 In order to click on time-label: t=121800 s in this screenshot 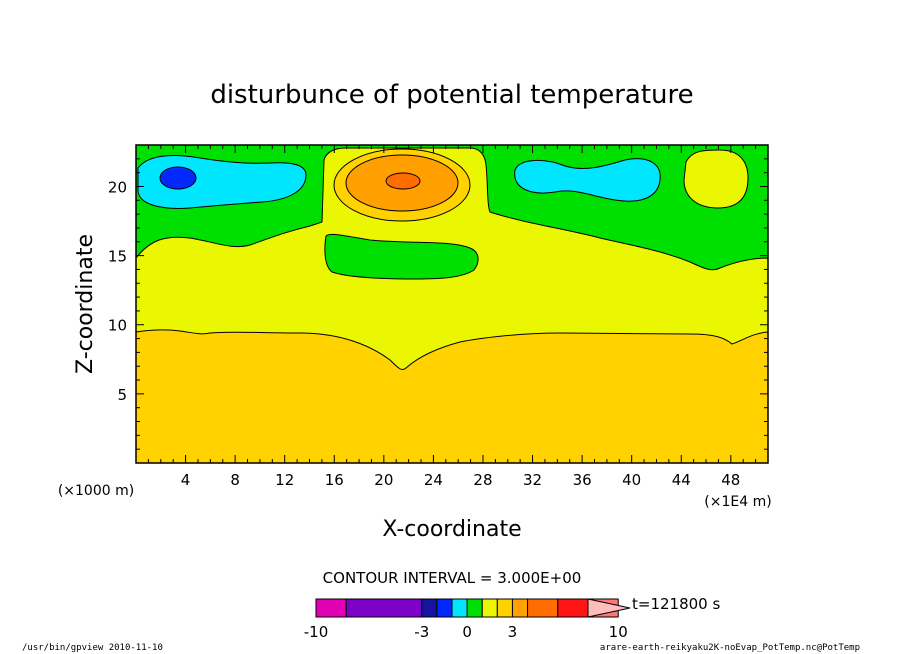, I will do `click(676, 604)`.